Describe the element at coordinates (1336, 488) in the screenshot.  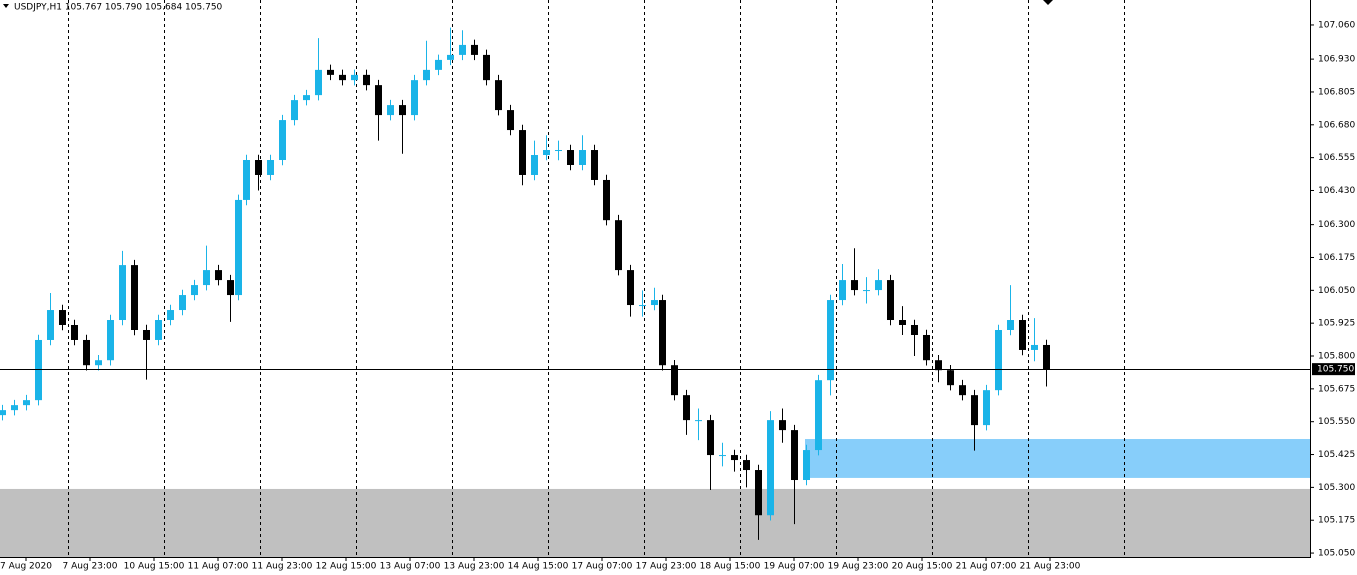
I see `y-tick-label: 105.300` at that location.